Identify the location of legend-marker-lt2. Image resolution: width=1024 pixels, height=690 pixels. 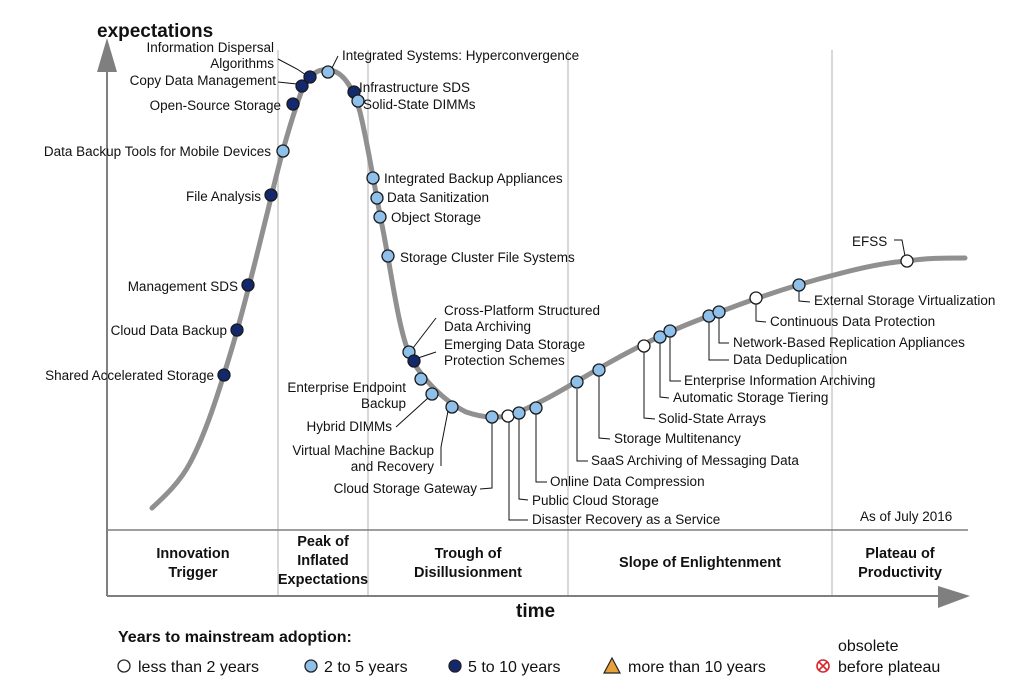
(124, 666).